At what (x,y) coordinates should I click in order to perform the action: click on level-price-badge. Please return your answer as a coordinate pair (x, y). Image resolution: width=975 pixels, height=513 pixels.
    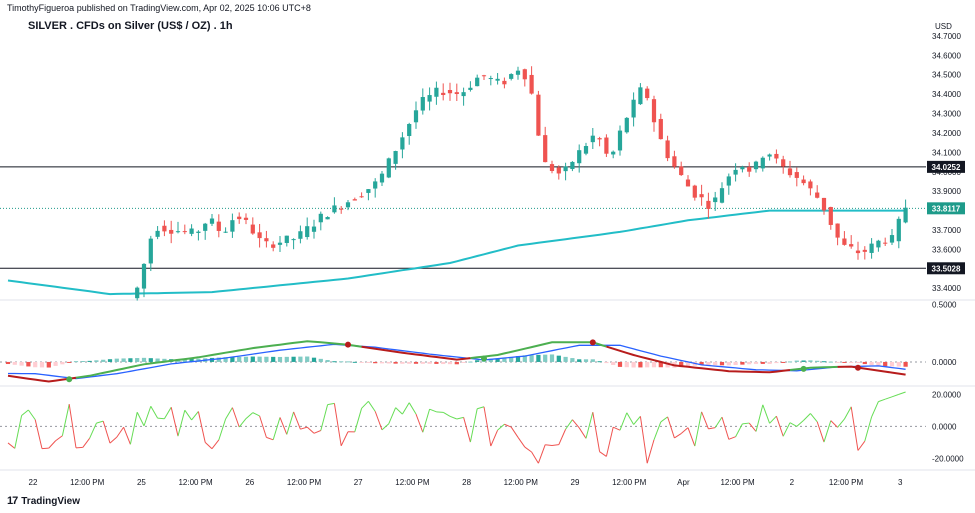
    Looking at the image, I should click on (946, 166).